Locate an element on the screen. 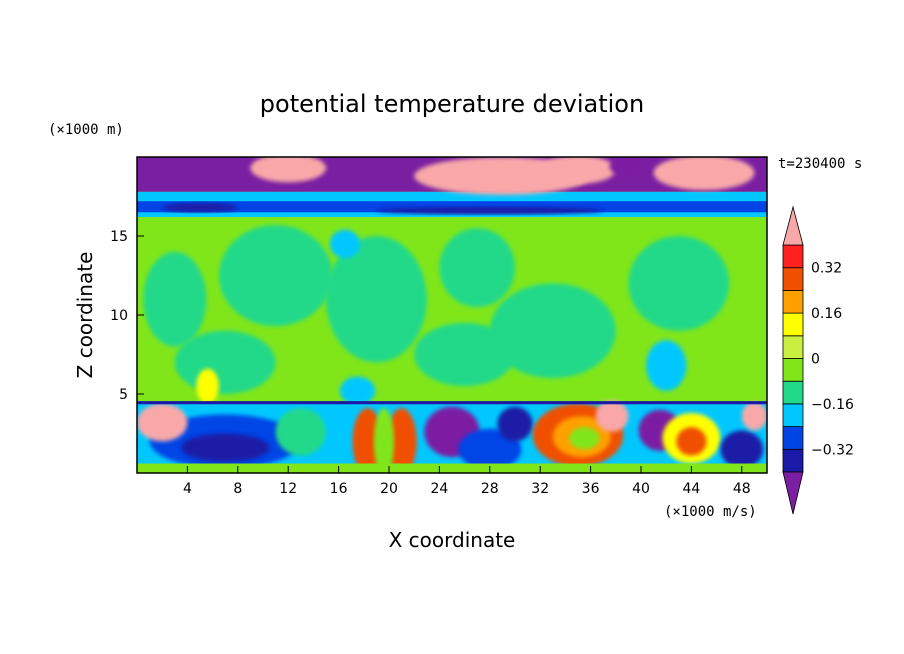 This screenshot has width=904, height=654. y-tick-label: 10 is located at coordinates (119, 316).